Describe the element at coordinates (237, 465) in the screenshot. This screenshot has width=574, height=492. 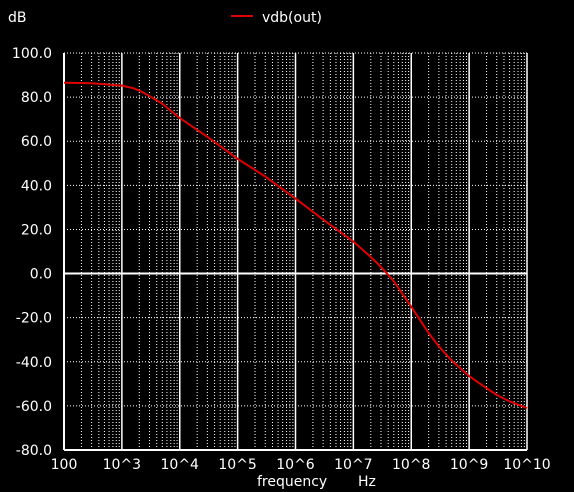
I see `x-tick-label: 10^5` at that location.